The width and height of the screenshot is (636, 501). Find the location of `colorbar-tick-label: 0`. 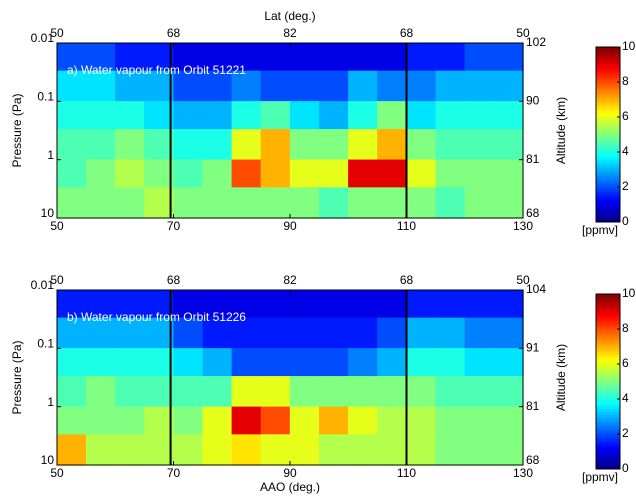

colorbar-tick-label: 0 is located at coordinates (625, 468).